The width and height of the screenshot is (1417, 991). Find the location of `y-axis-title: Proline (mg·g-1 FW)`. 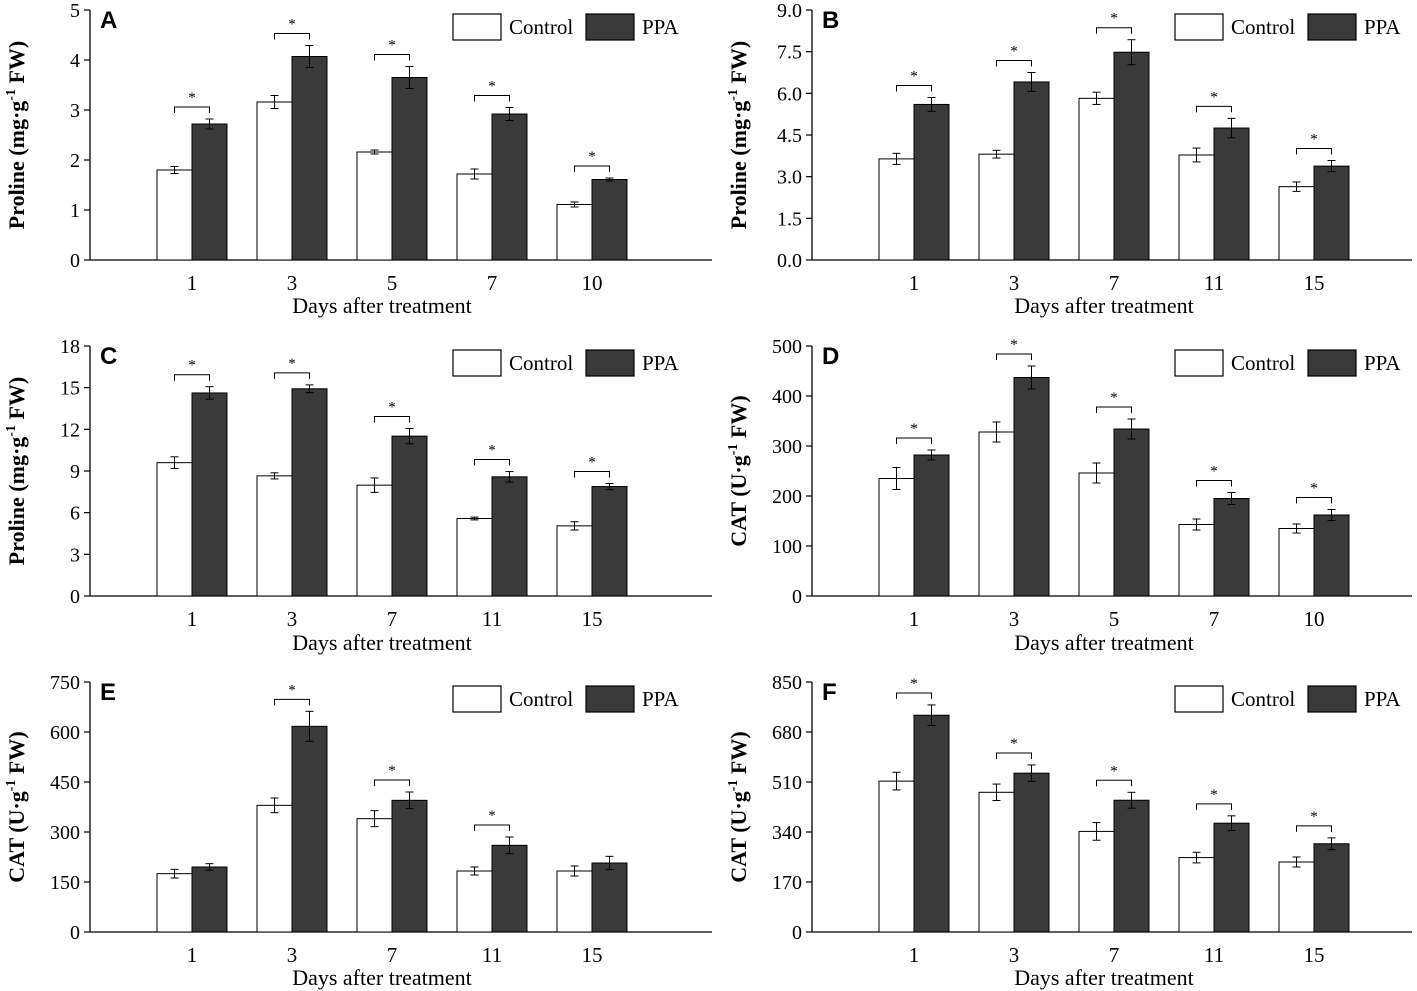

y-axis-title: Proline (mg·g-1 FW) is located at coordinates (738, 135).